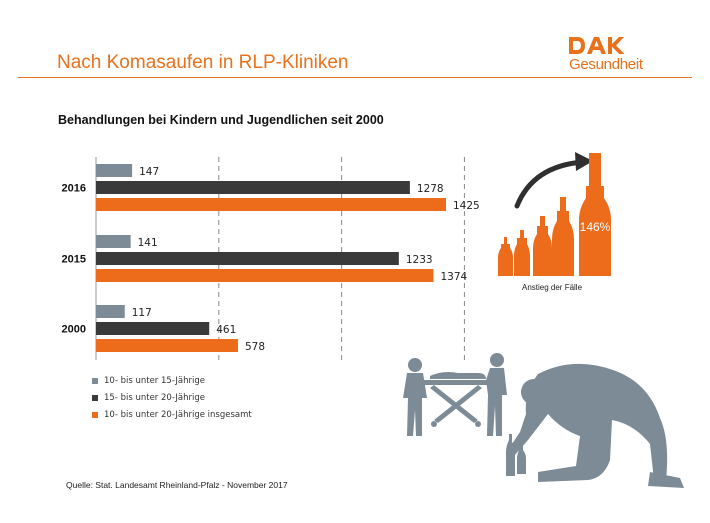 Image resolution: width=710 pixels, height=523 pixels. Describe the element at coordinates (606, 64) in the screenshot. I see `logo-wordmark: Gesundheit` at that location.